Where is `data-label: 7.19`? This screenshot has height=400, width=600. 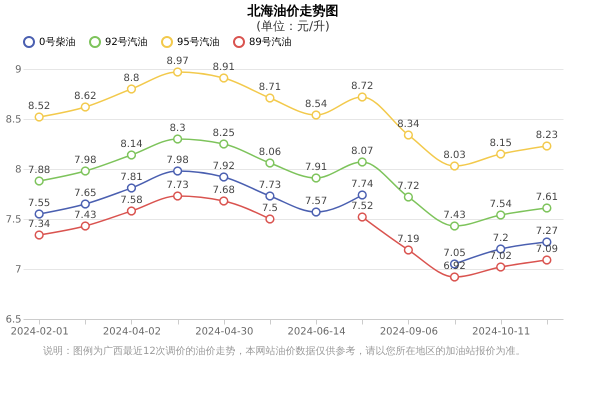
data-label: 7.19 is located at coordinates (408, 239).